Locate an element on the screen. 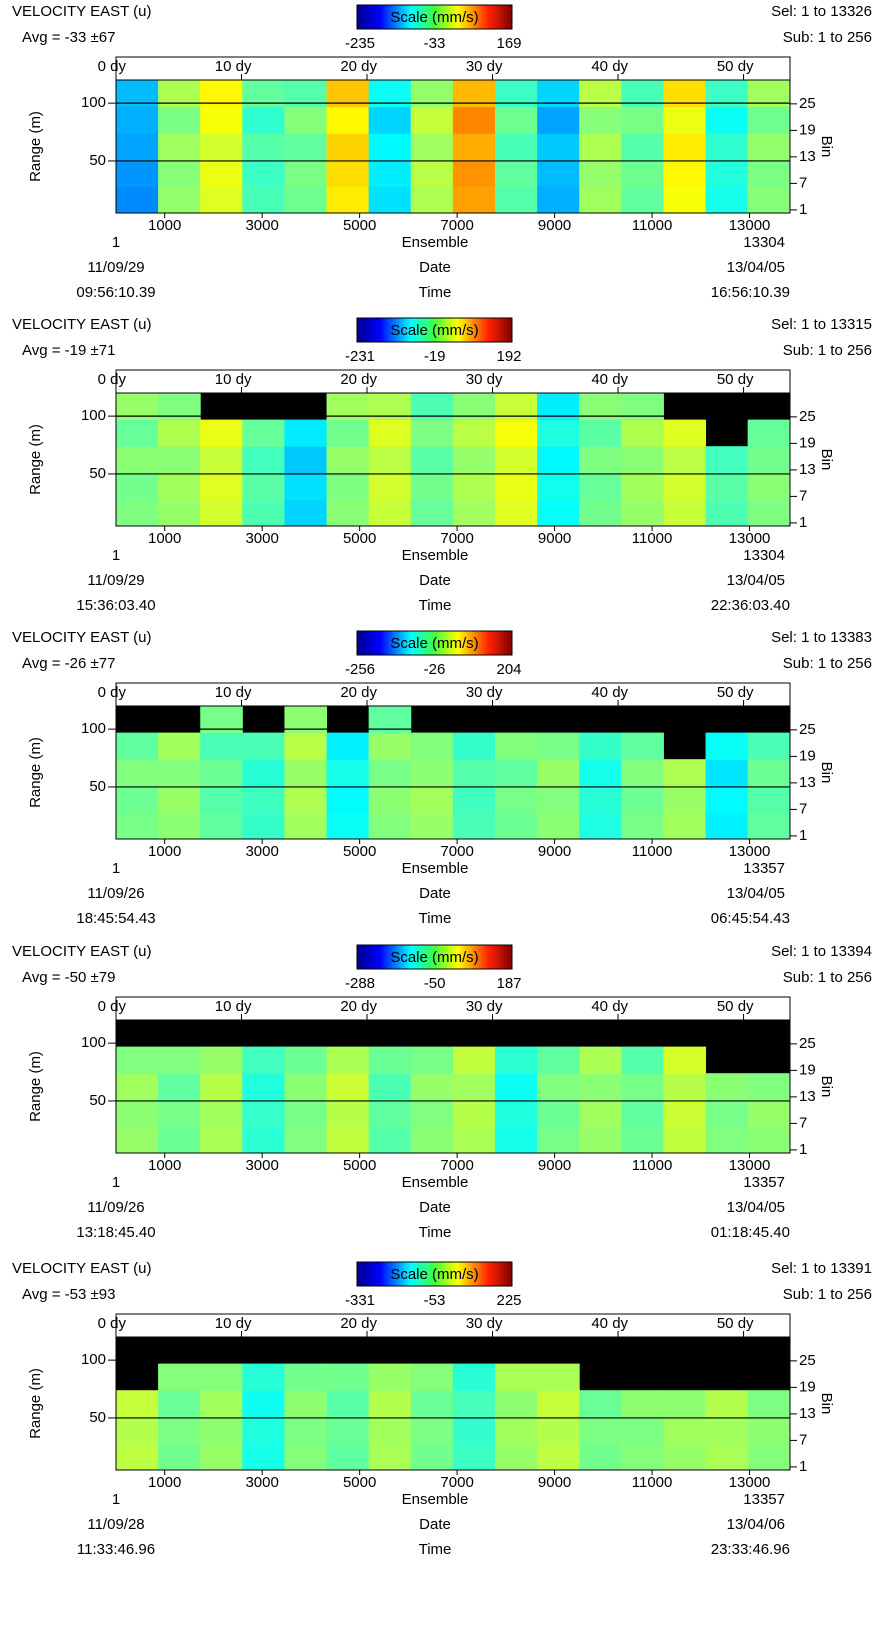 The width and height of the screenshot is (879, 1648). y-tick-label: 50 is located at coordinates (97, 1417).